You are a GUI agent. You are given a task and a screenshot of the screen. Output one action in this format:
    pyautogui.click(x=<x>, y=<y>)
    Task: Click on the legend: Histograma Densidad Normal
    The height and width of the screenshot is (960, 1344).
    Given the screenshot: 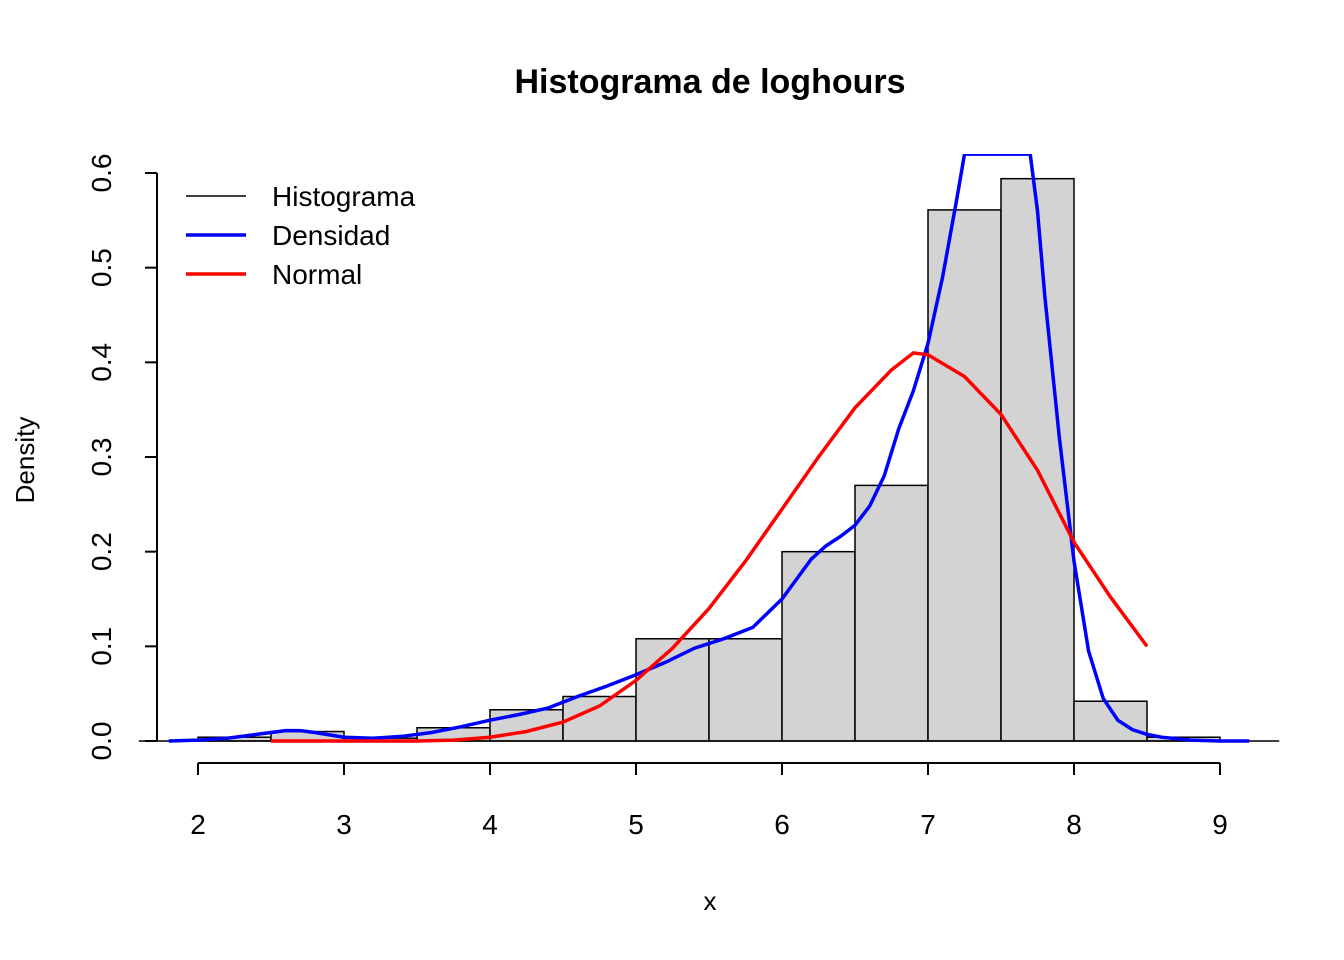 What is the action you would take?
    pyautogui.click(x=301, y=235)
    